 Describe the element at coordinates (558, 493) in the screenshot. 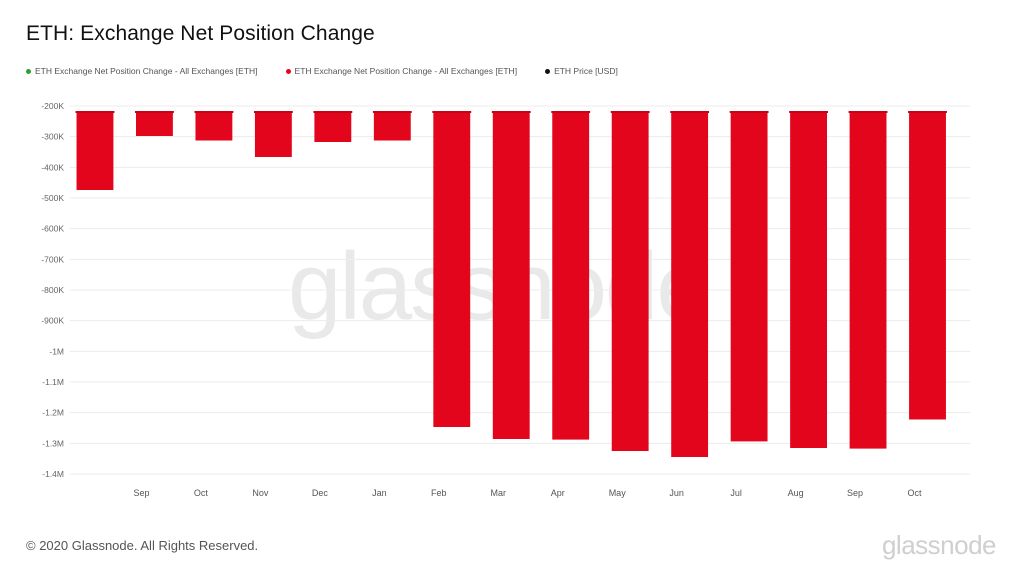

I see `x-tick-label: Apr` at that location.